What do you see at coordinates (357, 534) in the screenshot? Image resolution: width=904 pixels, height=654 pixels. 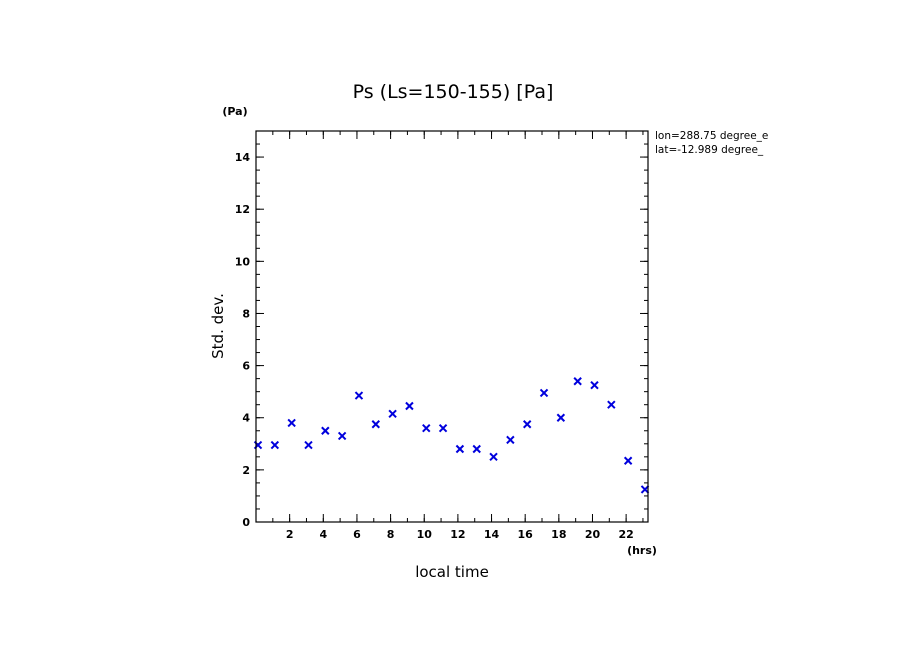 I see `x-tick-label: 6` at bounding box center [357, 534].